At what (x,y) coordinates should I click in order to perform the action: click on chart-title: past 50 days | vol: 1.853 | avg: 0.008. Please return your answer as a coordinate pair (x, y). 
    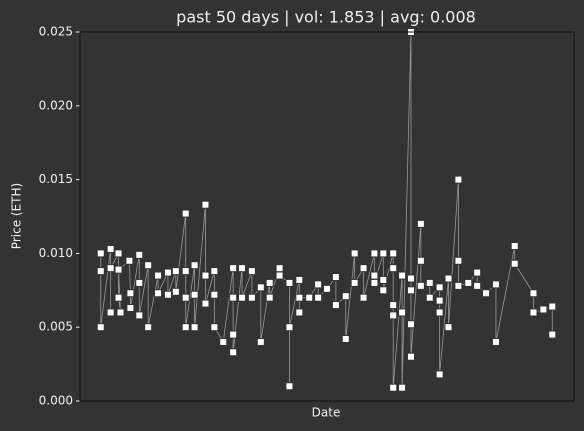
    Looking at the image, I should click on (326, 17).